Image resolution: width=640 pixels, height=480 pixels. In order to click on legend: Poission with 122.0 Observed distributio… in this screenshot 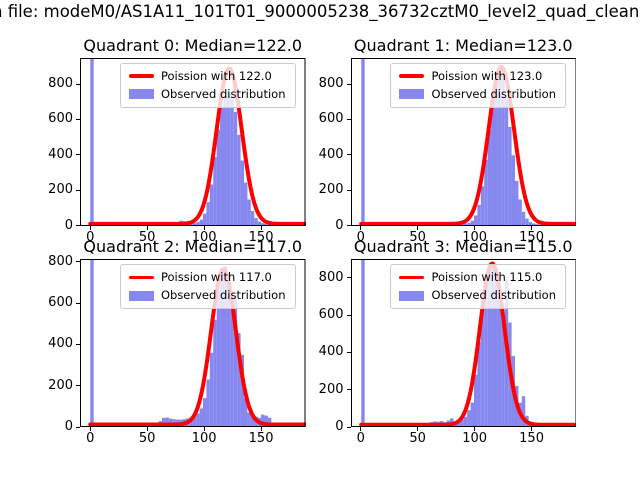, I will do `click(207, 85)`.